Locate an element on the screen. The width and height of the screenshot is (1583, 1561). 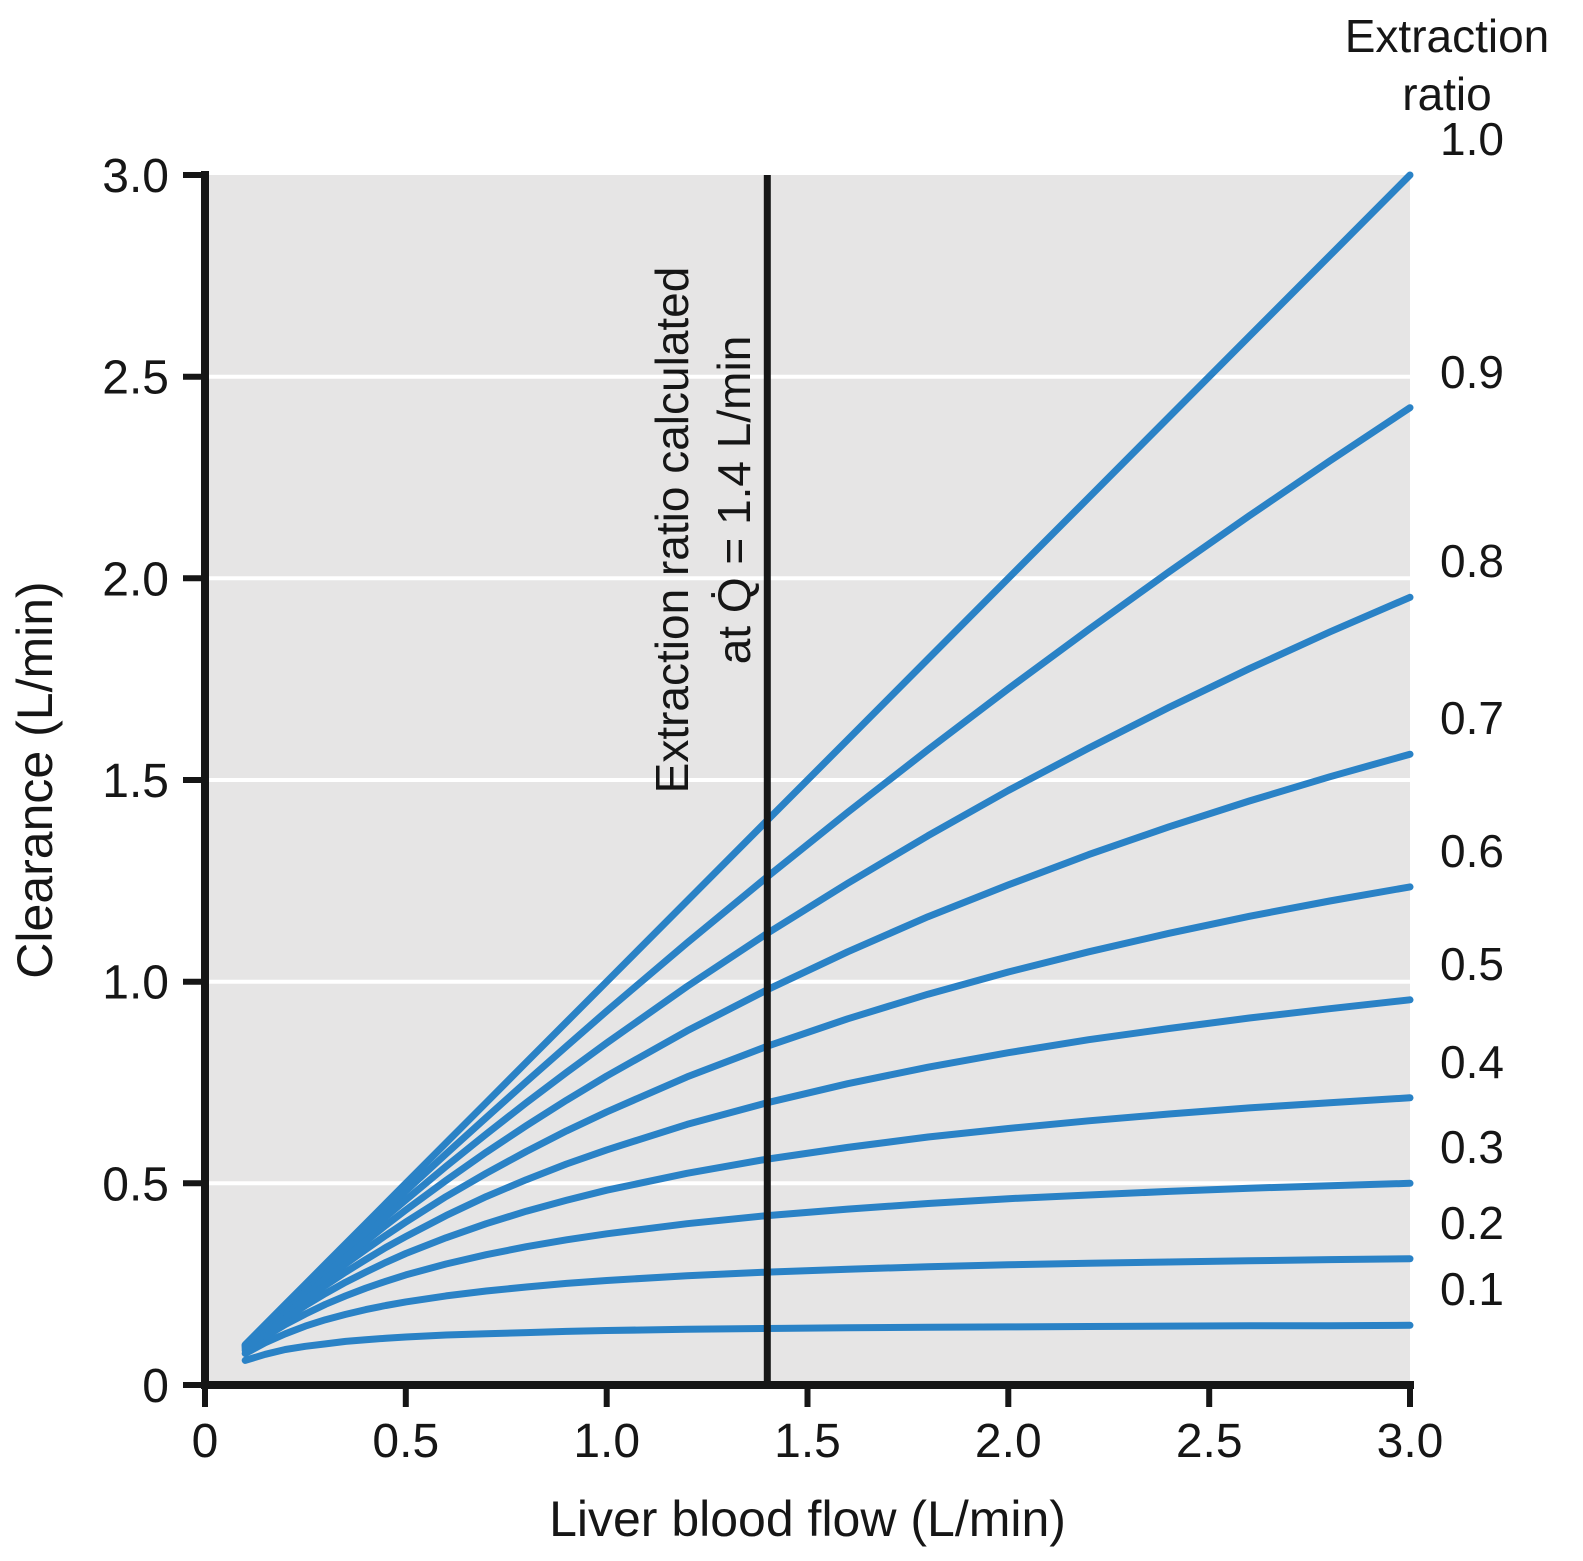
x-tick-label: 0 is located at coordinates (205, 1441).